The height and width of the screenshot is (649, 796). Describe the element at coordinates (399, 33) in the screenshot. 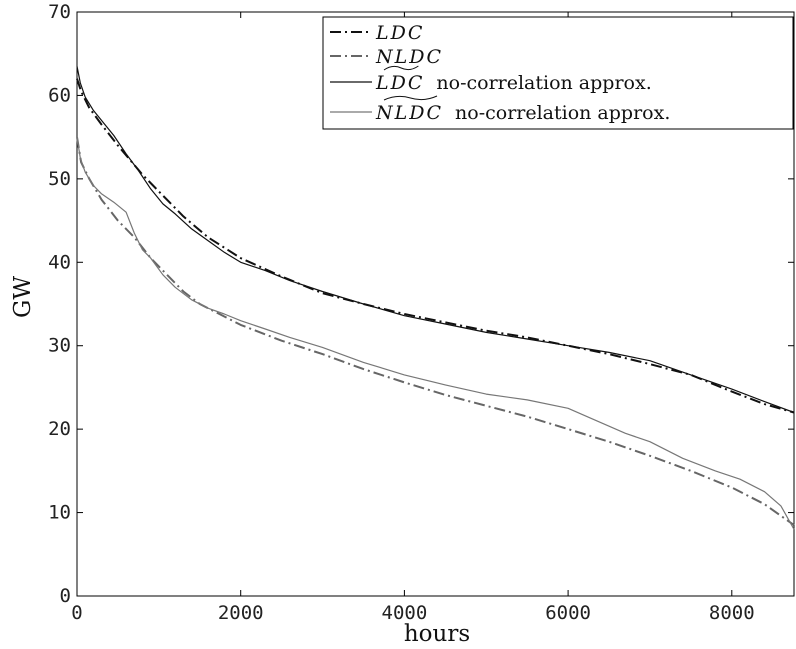

I see `legend-label-1: LDC` at that location.